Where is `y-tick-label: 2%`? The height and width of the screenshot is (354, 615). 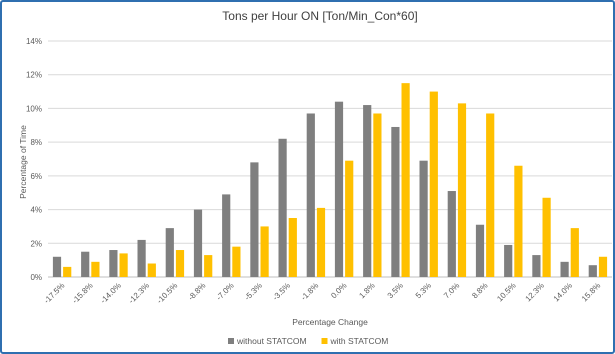 y-tick-label: 2% is located at coordinates (36, 243).